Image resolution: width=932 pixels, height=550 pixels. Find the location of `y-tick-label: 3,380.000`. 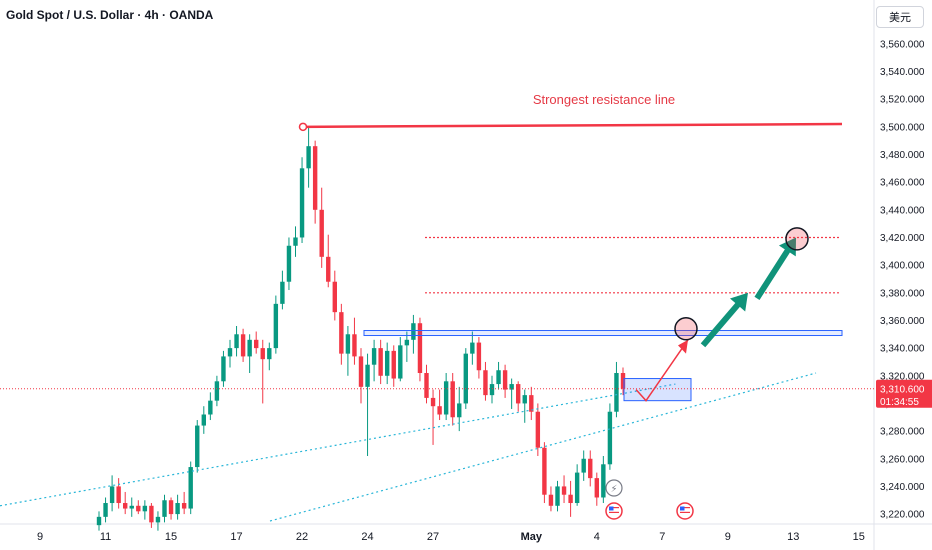

y-tick-label: 3,380.000 is located at coordinates (902, 293).